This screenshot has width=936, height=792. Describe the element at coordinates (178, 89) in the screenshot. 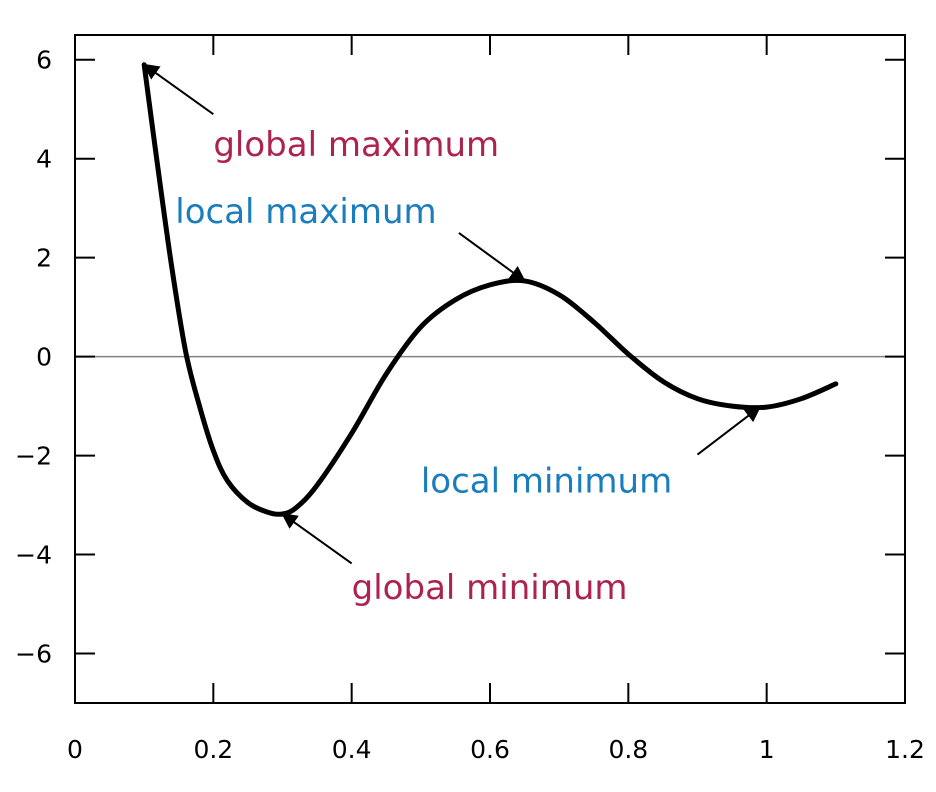

I see `global-maximum-arrow` at that location.